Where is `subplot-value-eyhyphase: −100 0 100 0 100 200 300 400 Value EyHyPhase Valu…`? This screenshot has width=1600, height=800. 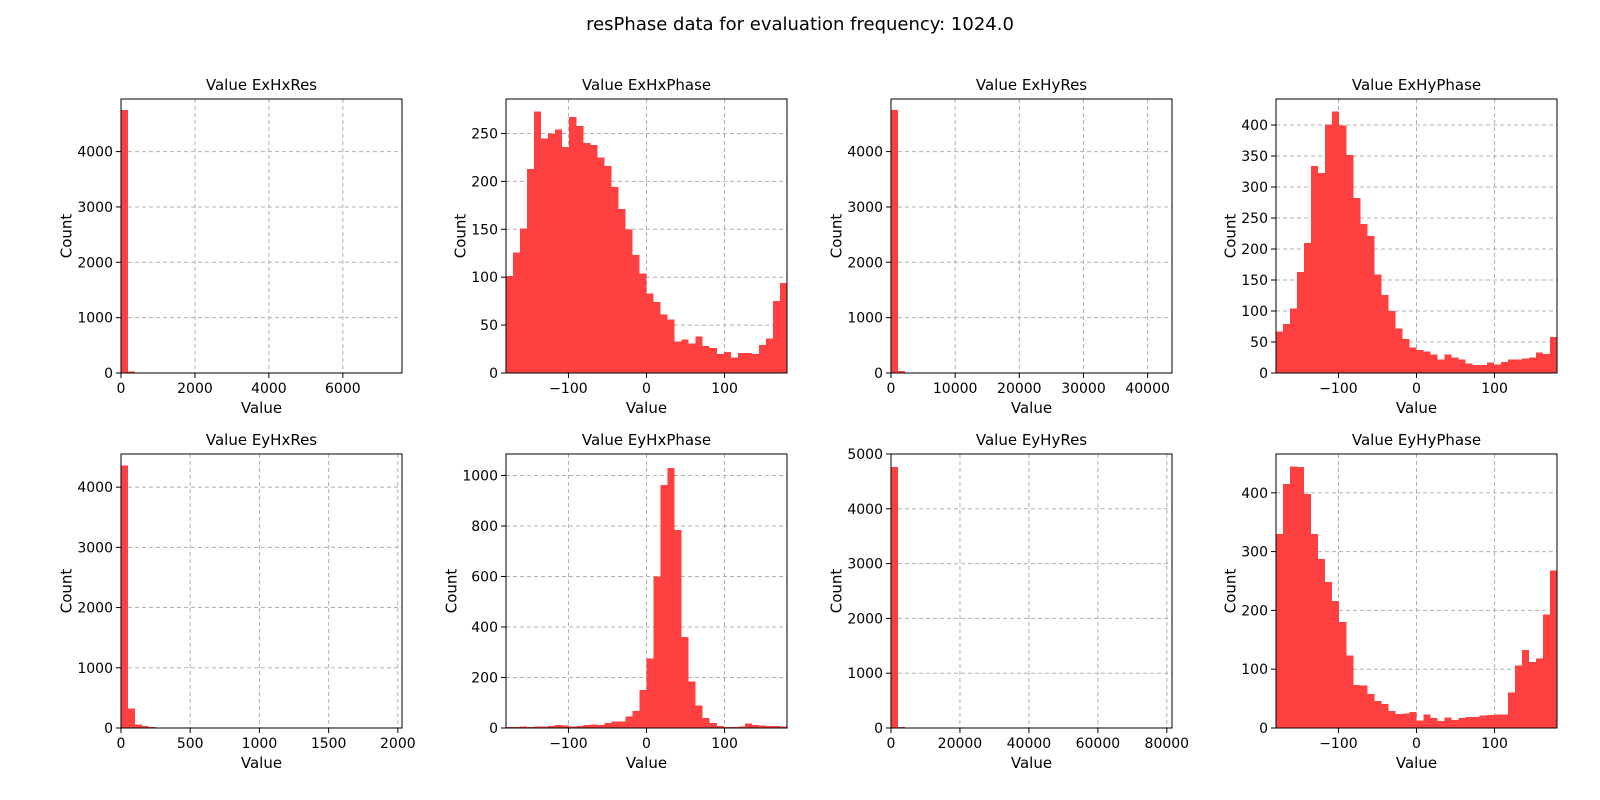
subplot-value-eyhyphase: −100 0 100 0 100 200 300 400 Value EyHyPhase Valu… is located at coordinates (1389, 601).